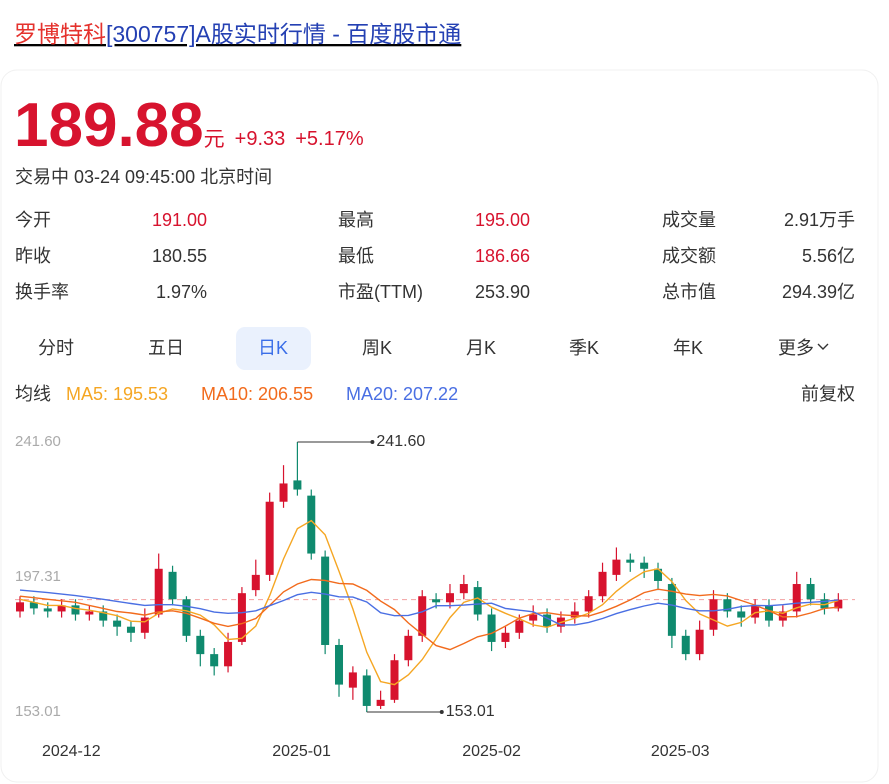 This screenshot has width=889, height=784. I want to click on stat-label: 市盈(TTM), so click(380, 292).